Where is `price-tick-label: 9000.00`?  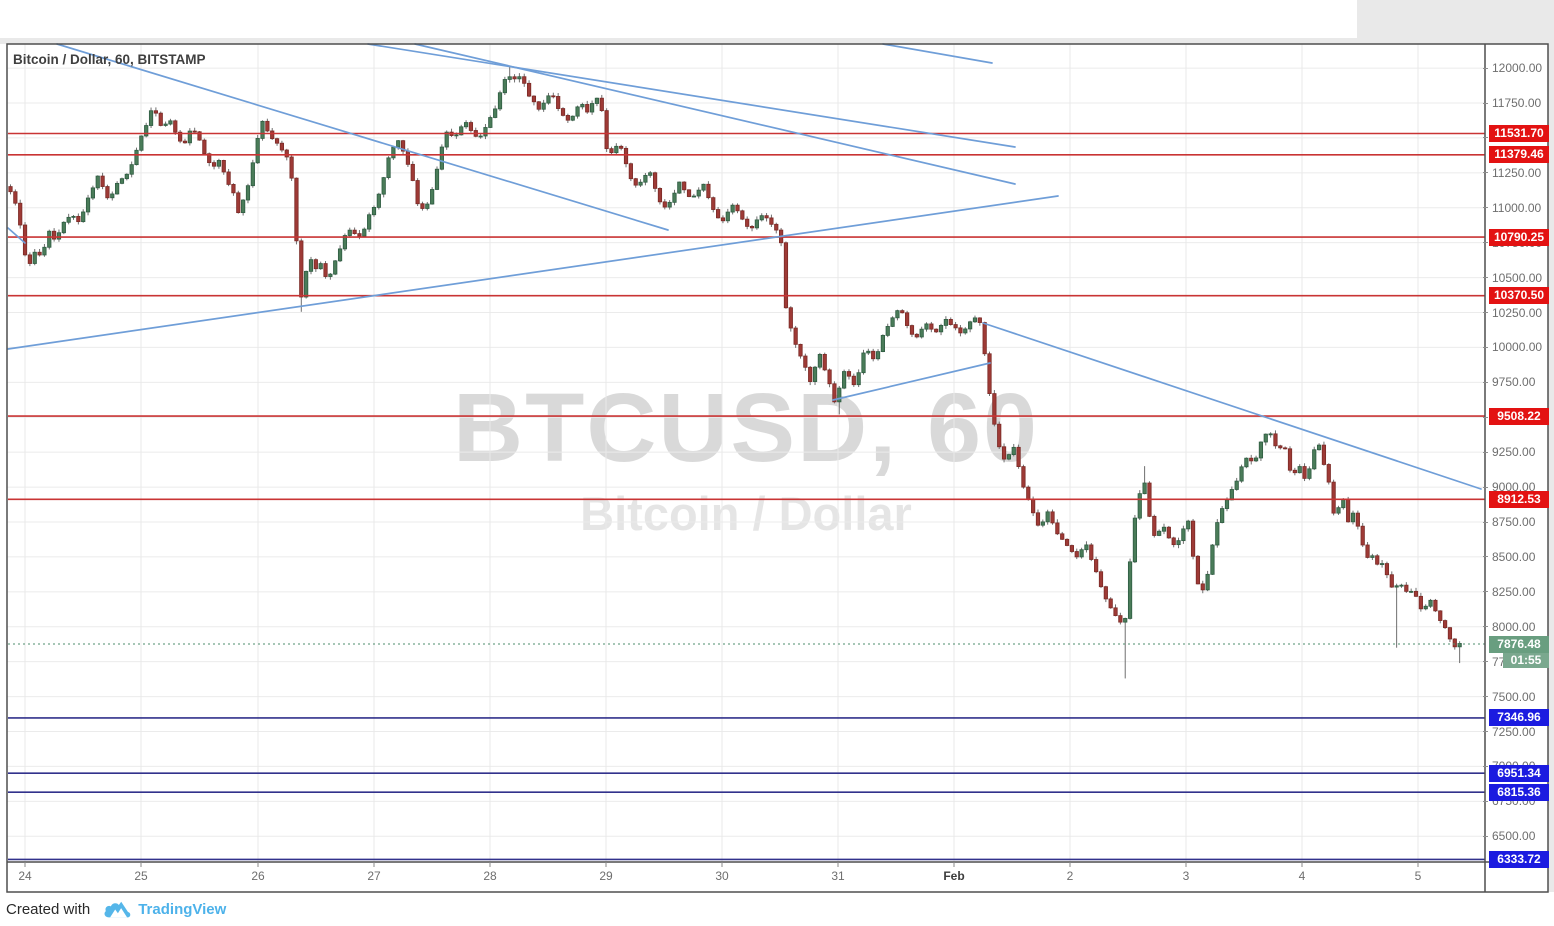
price-tick-label: 9000.00 is located at coordinates (1509, 487).